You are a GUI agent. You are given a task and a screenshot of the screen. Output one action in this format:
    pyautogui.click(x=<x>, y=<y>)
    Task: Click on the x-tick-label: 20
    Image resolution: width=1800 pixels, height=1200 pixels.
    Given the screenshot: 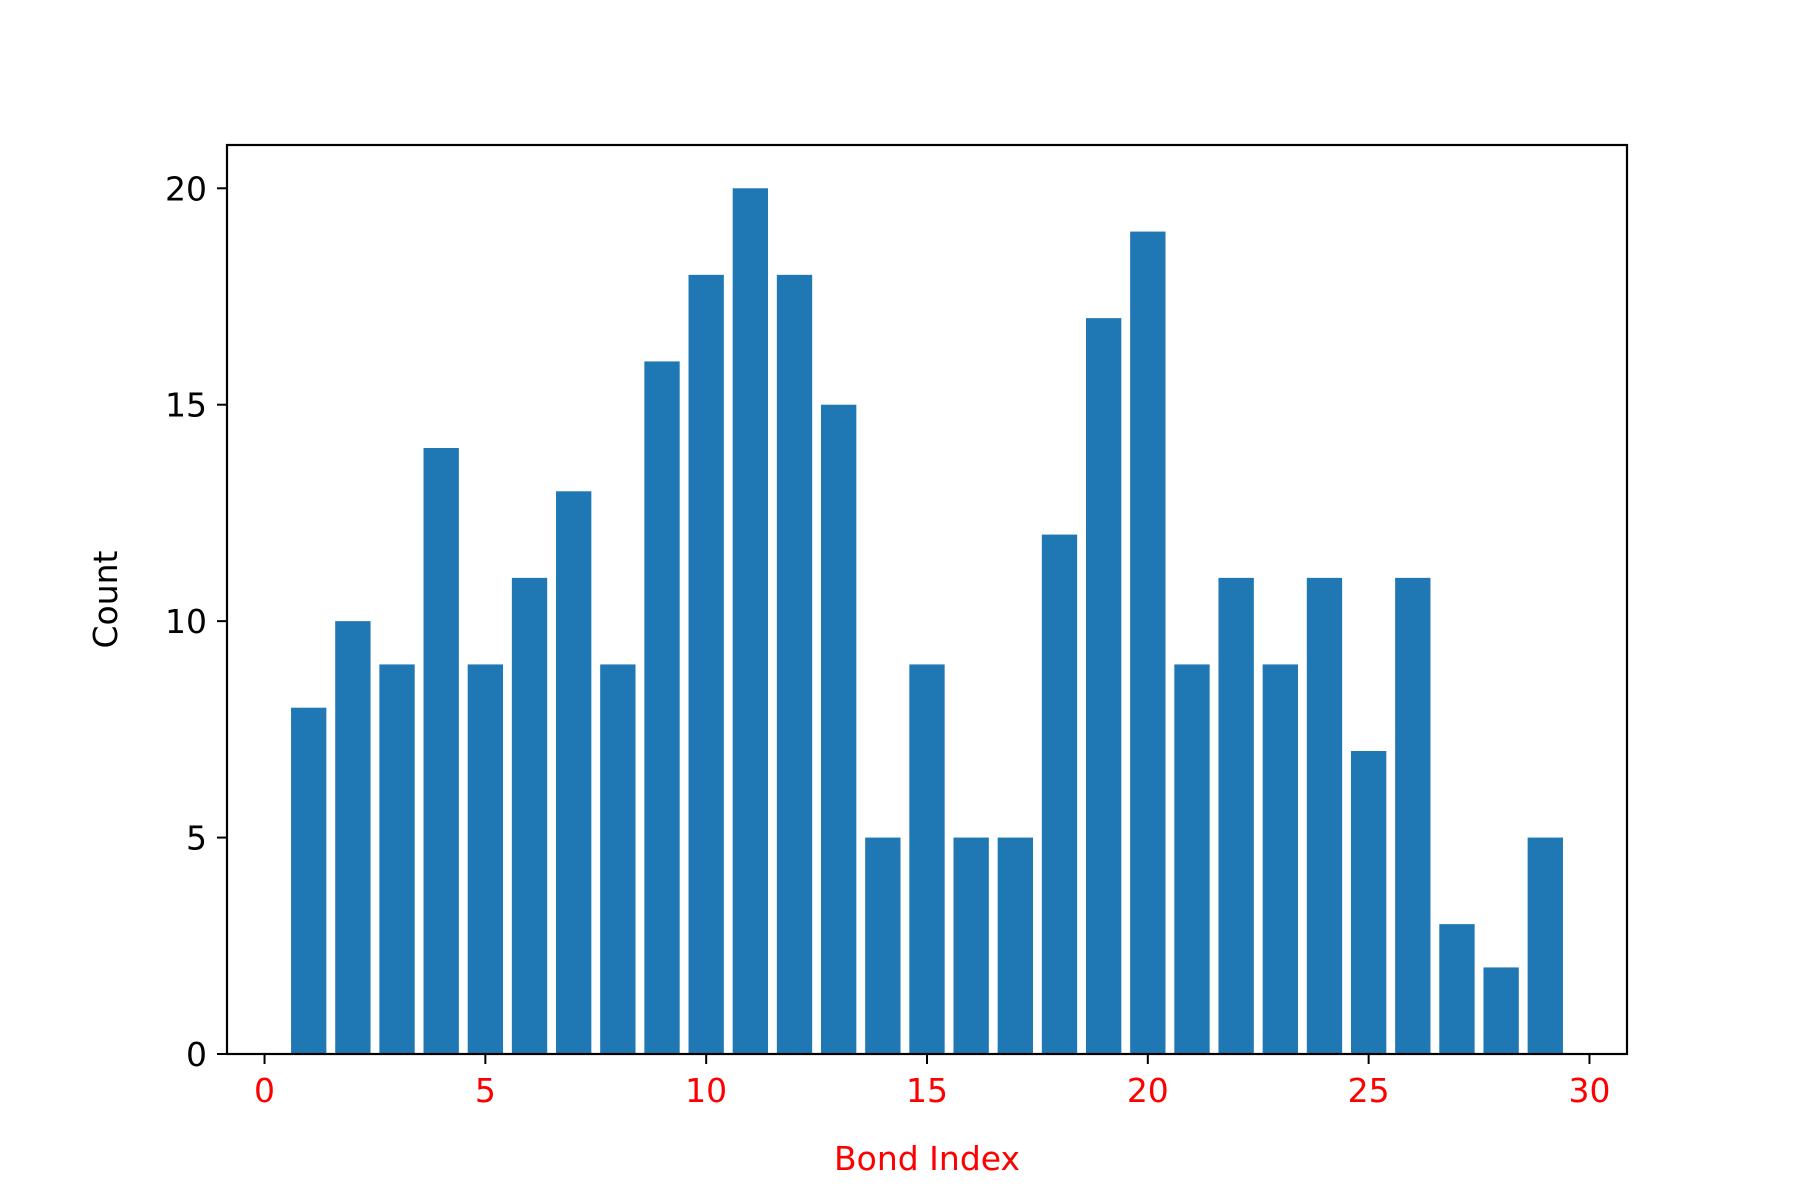 What is the action you would take?
    pyautogui.click(x=1148, y=1090)
    